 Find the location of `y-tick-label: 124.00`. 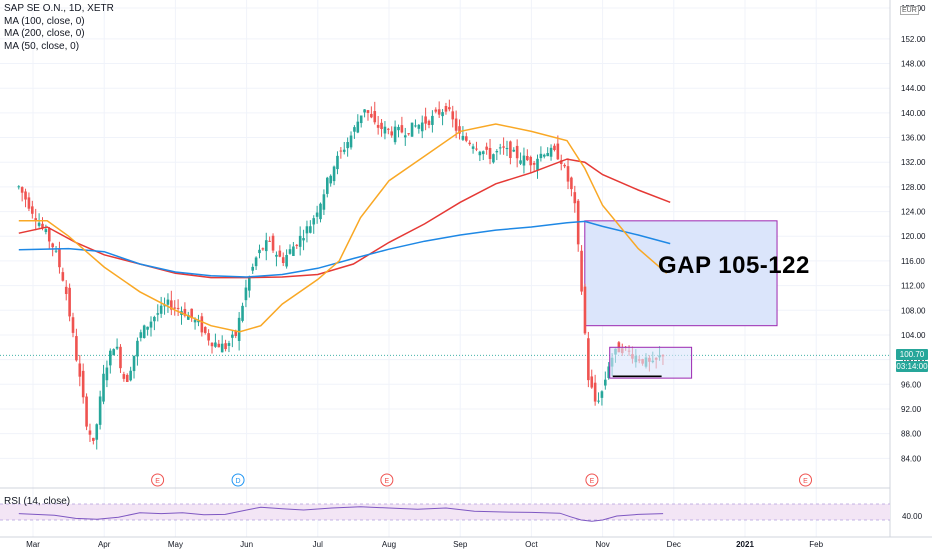

y-tick-label: 124.00 is located at coordinates (913, 212).